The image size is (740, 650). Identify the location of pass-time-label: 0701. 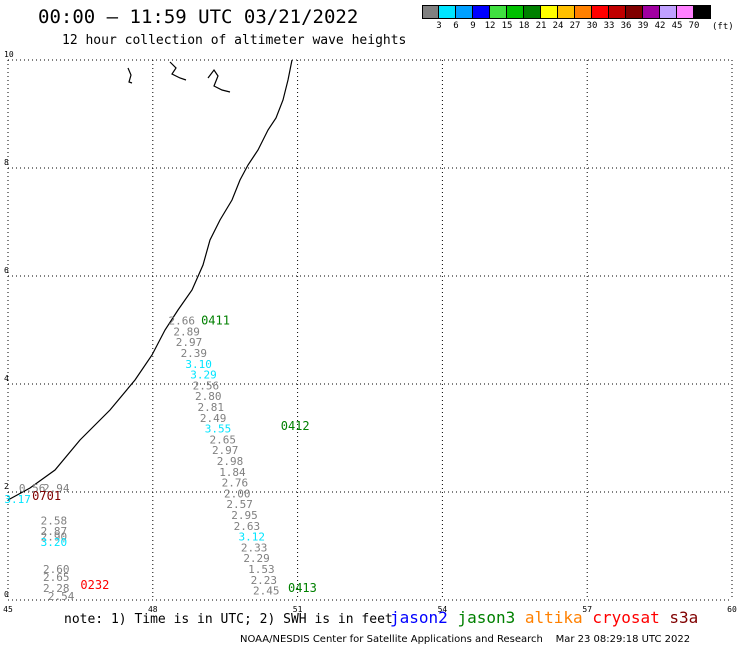
(46, 496).